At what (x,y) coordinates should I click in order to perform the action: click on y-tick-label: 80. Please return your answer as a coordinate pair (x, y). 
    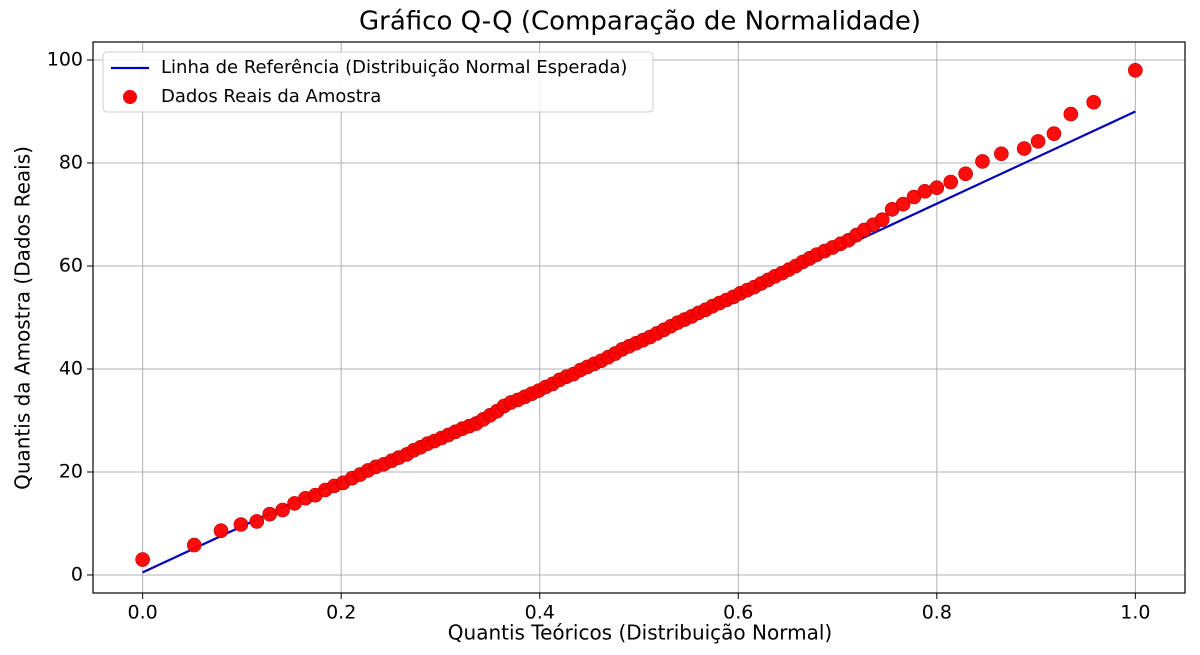
    Looking at the image, I should click on (71, 163).